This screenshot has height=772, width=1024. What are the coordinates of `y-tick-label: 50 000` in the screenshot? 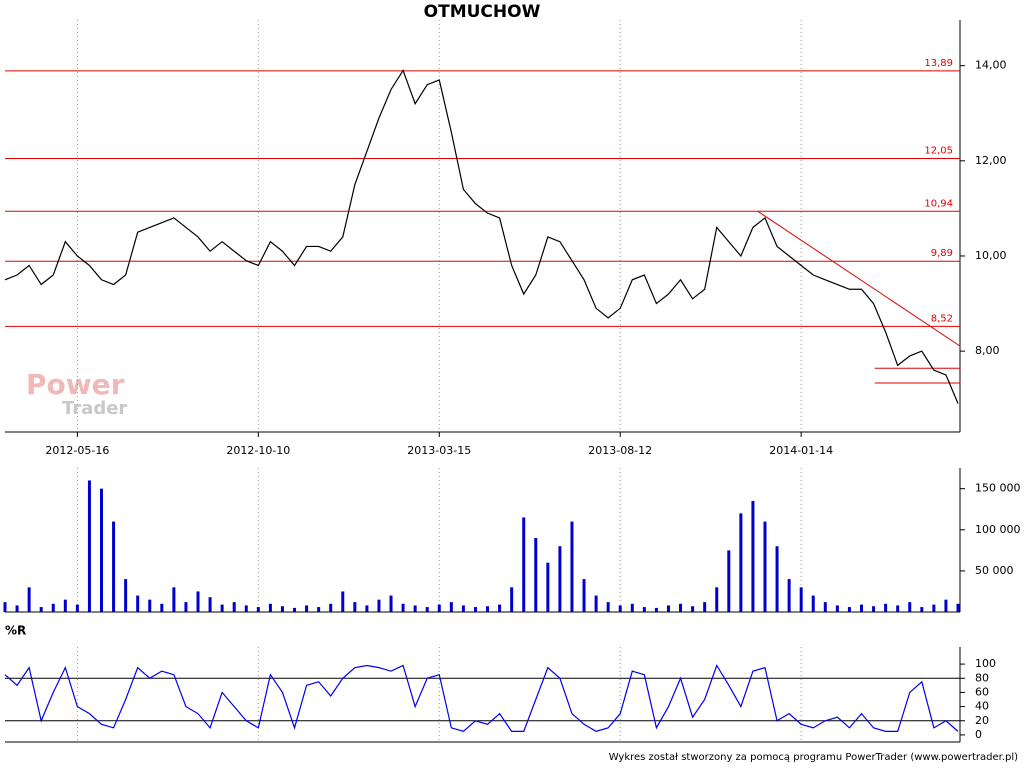 It's located at (994, 570).